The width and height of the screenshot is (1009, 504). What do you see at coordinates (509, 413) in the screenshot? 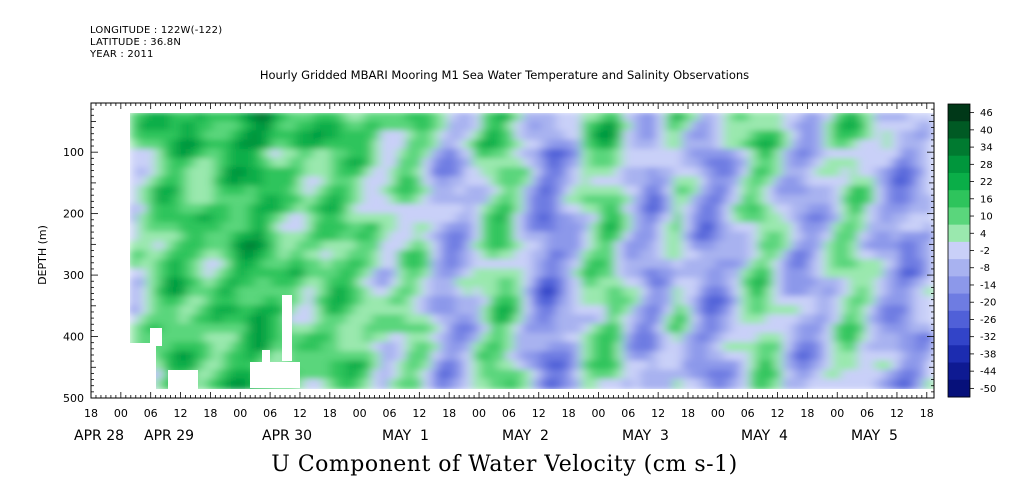
I see `x-hour-label: 06` at bounding box center [509, 413].